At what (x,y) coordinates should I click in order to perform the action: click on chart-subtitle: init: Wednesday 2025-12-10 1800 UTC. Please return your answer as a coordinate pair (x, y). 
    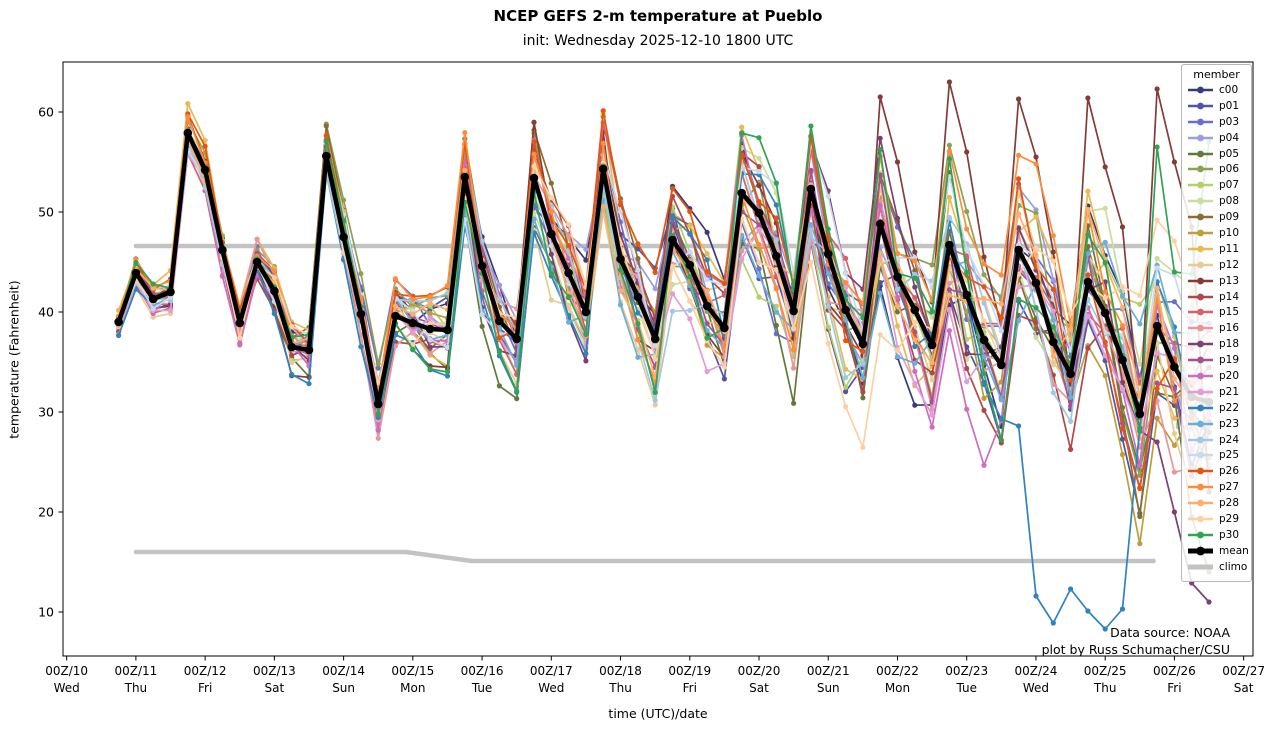
    Looking at the image, I should click on (658, 41).